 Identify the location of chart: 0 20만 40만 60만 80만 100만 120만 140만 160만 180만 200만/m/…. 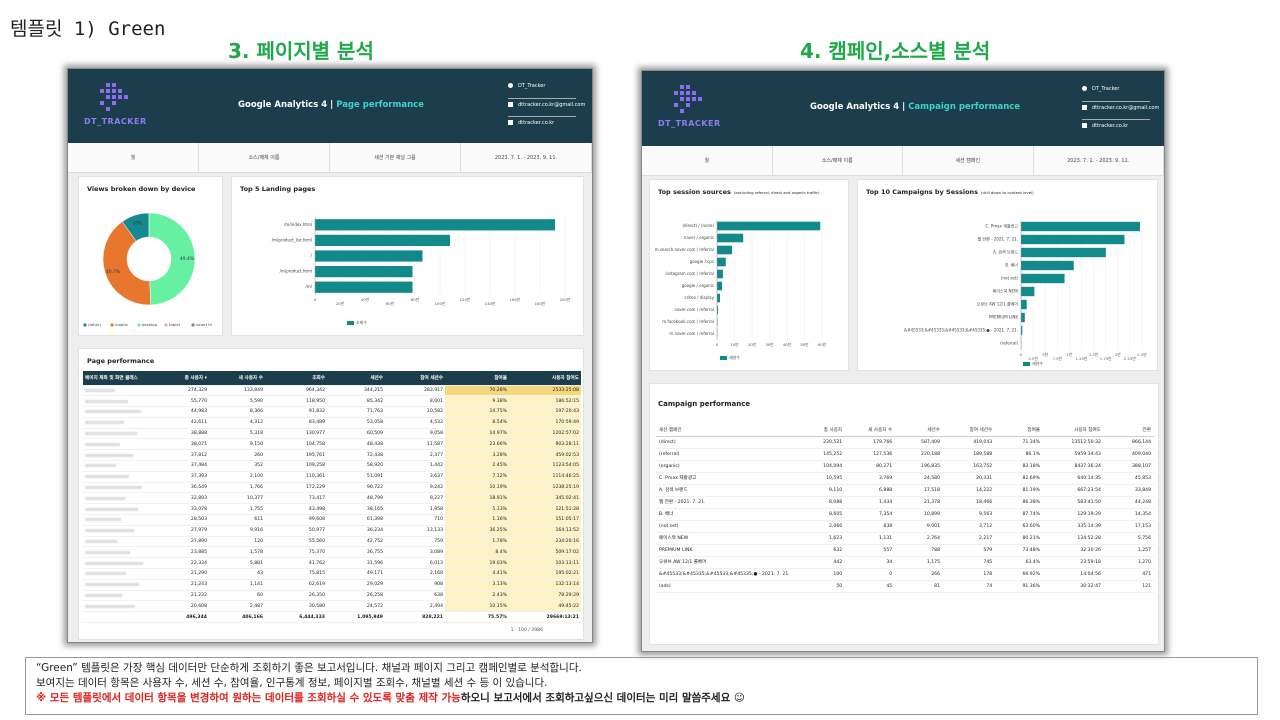
(421, 271).